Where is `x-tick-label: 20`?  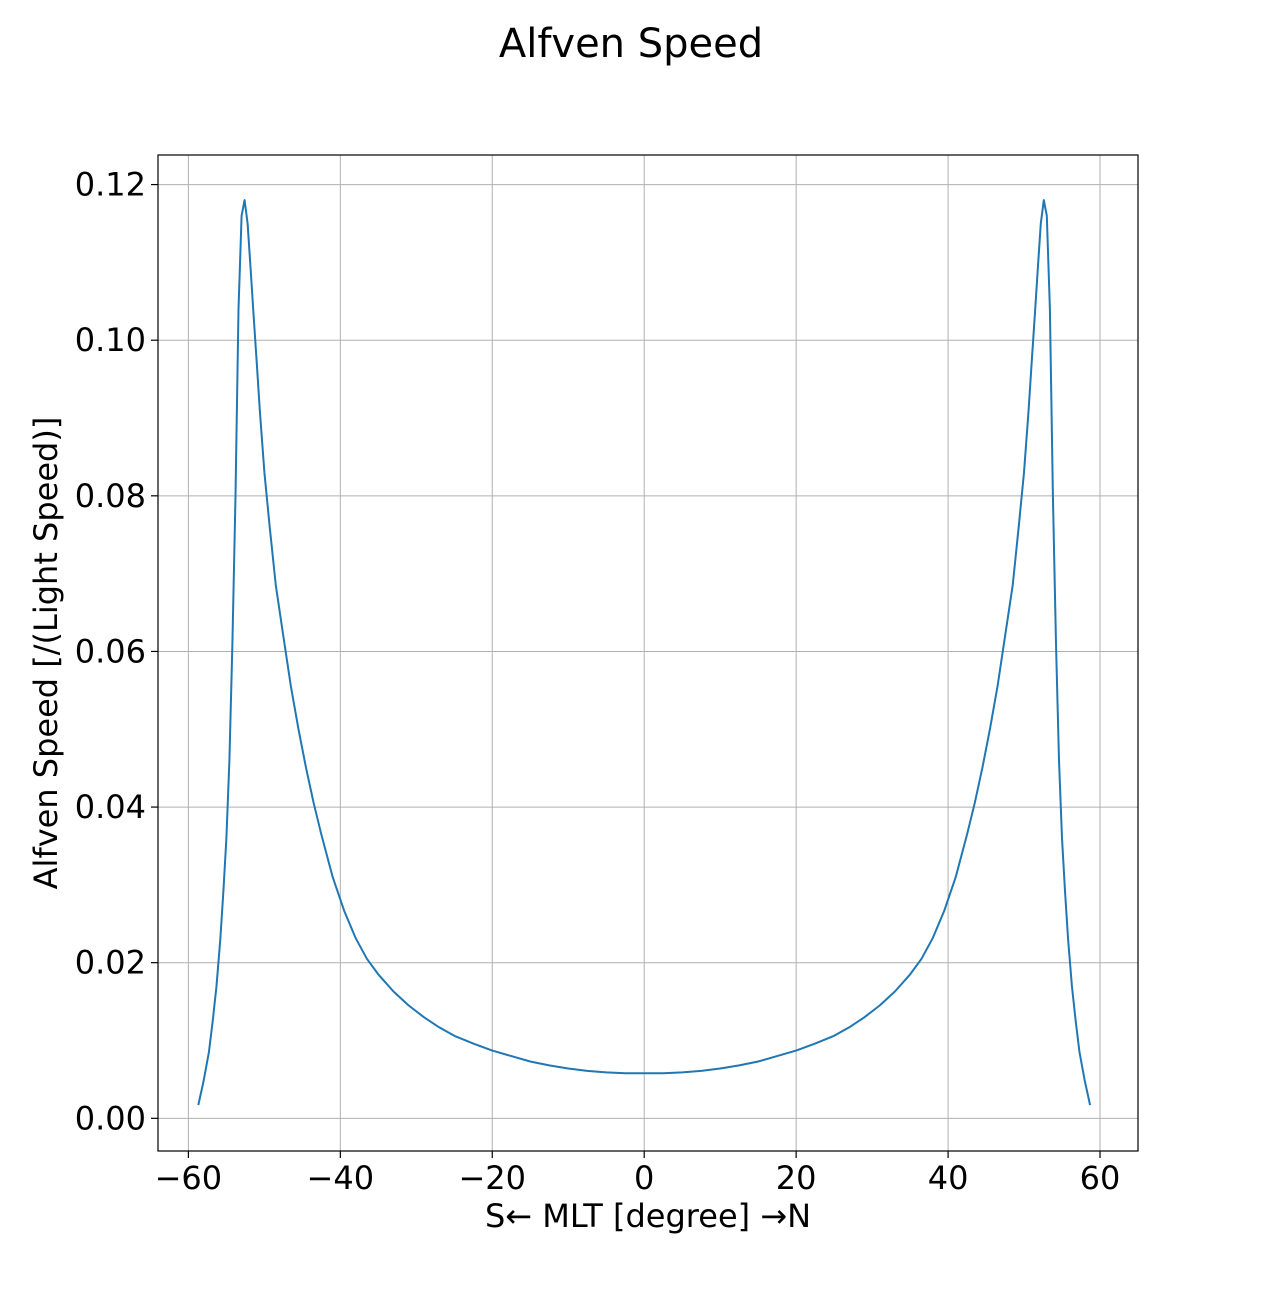 x-tick-label: 20 is located at coordinates (796, 1178).